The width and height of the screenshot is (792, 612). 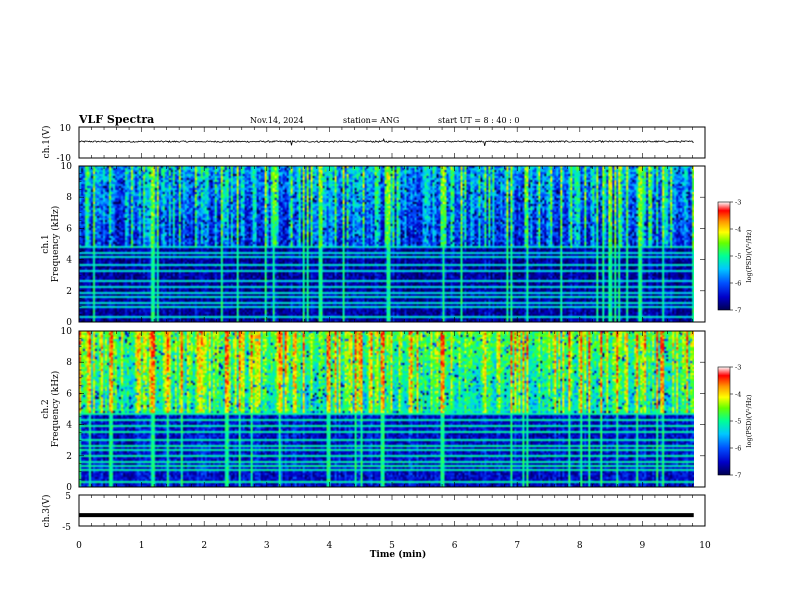 I want to click on x-tick-label: 10, so click(x=705, y=546).